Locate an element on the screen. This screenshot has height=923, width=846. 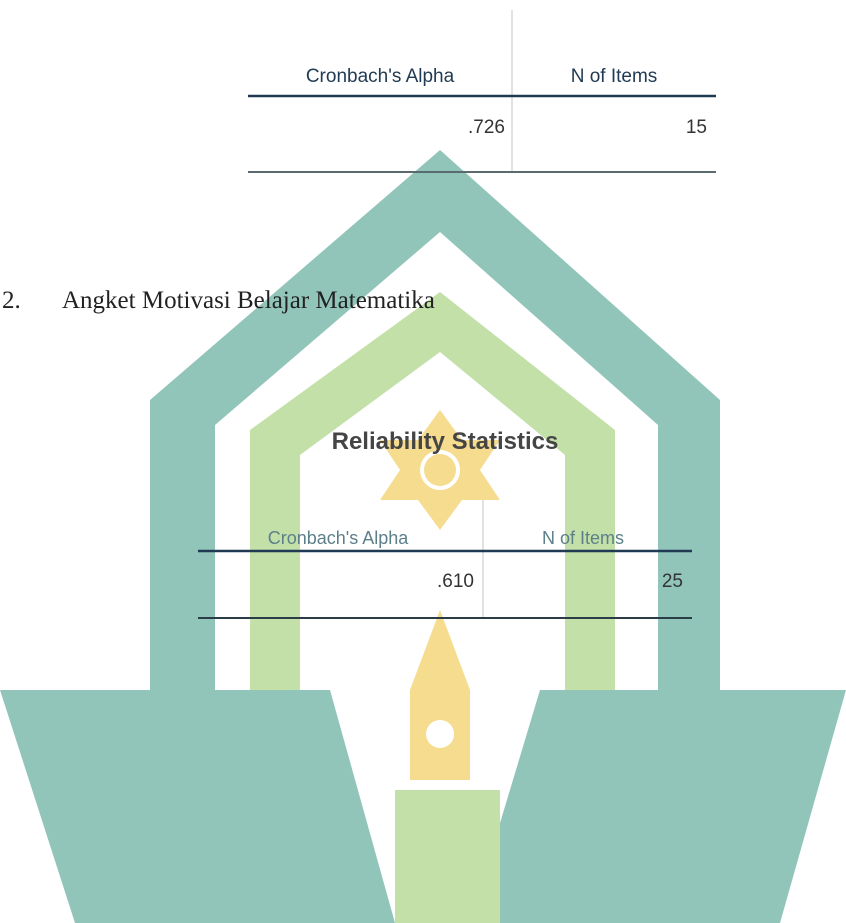
item-text: Angket Motivasi Belajar Matematika is located at coordinates (248, 300).